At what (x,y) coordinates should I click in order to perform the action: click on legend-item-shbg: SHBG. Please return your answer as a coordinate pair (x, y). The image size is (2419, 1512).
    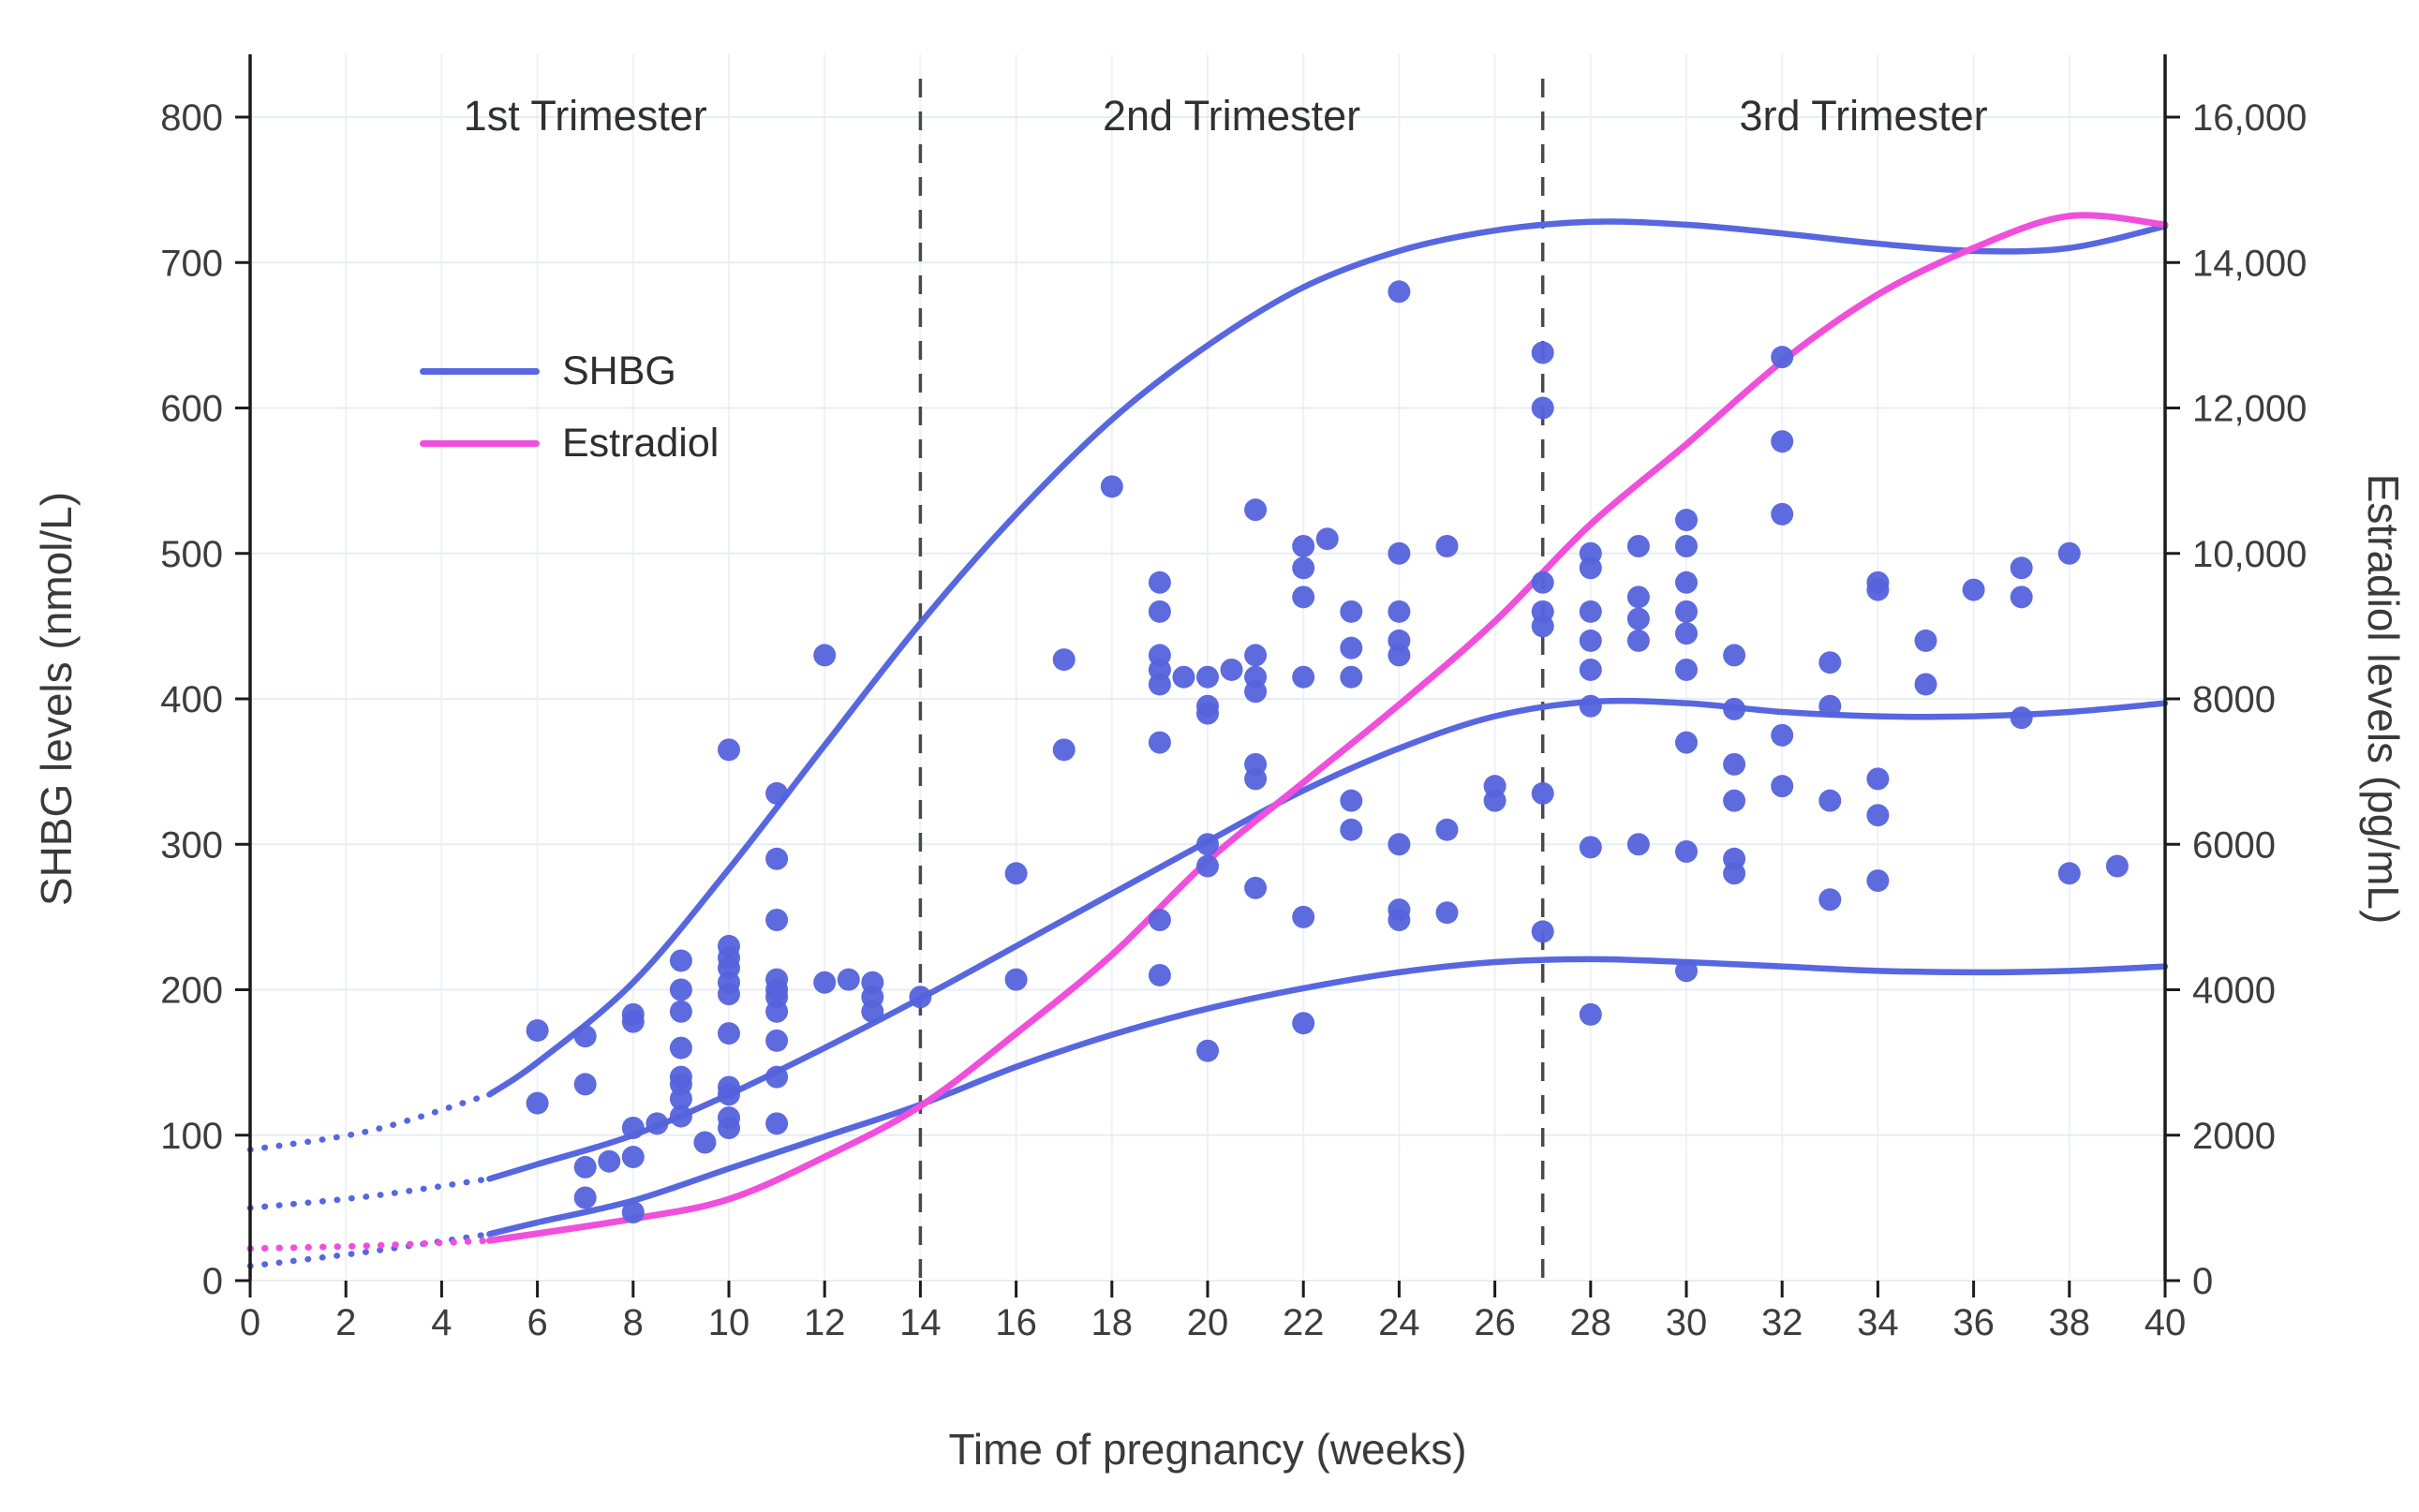
    Looking at the image, I should click on (569, 371).